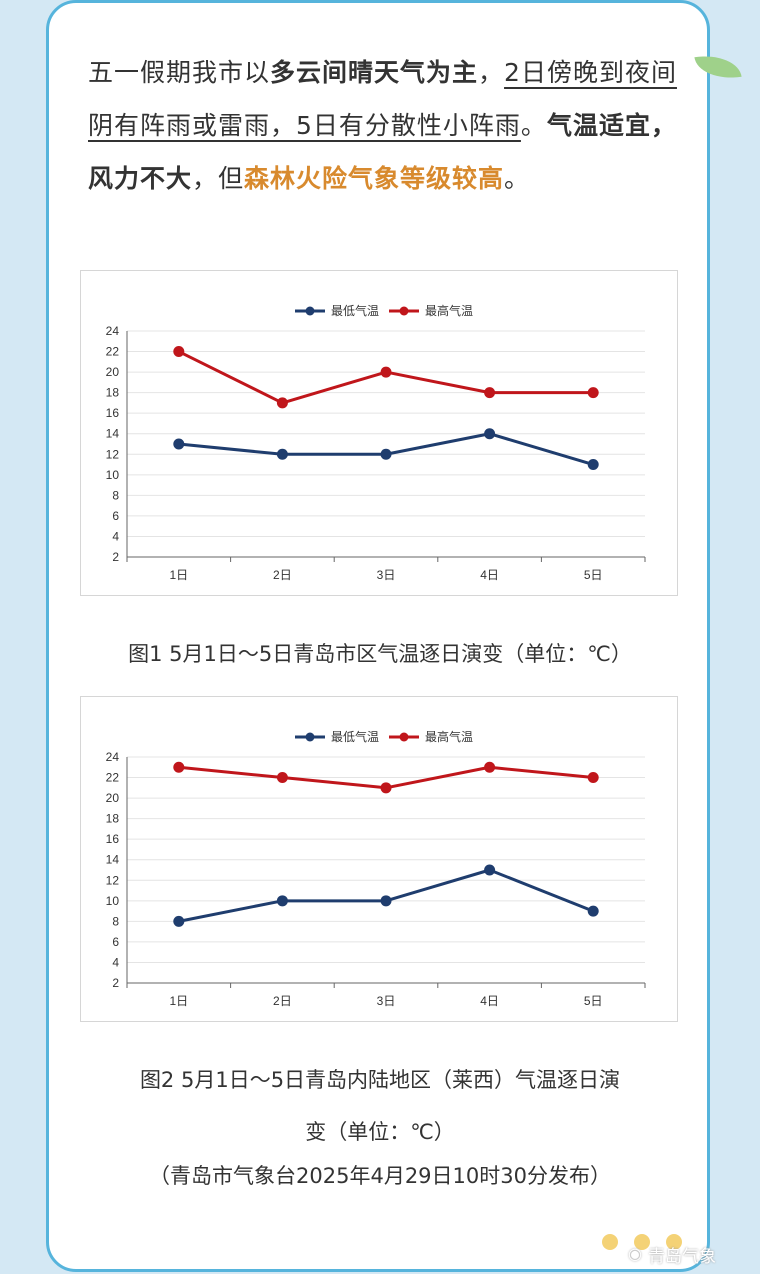 The width and height of the screenshot is (760, 1274). Describe the element at coordinates (218, 178) in the screenshot. I see `intro-text-4: ，但` at that location.